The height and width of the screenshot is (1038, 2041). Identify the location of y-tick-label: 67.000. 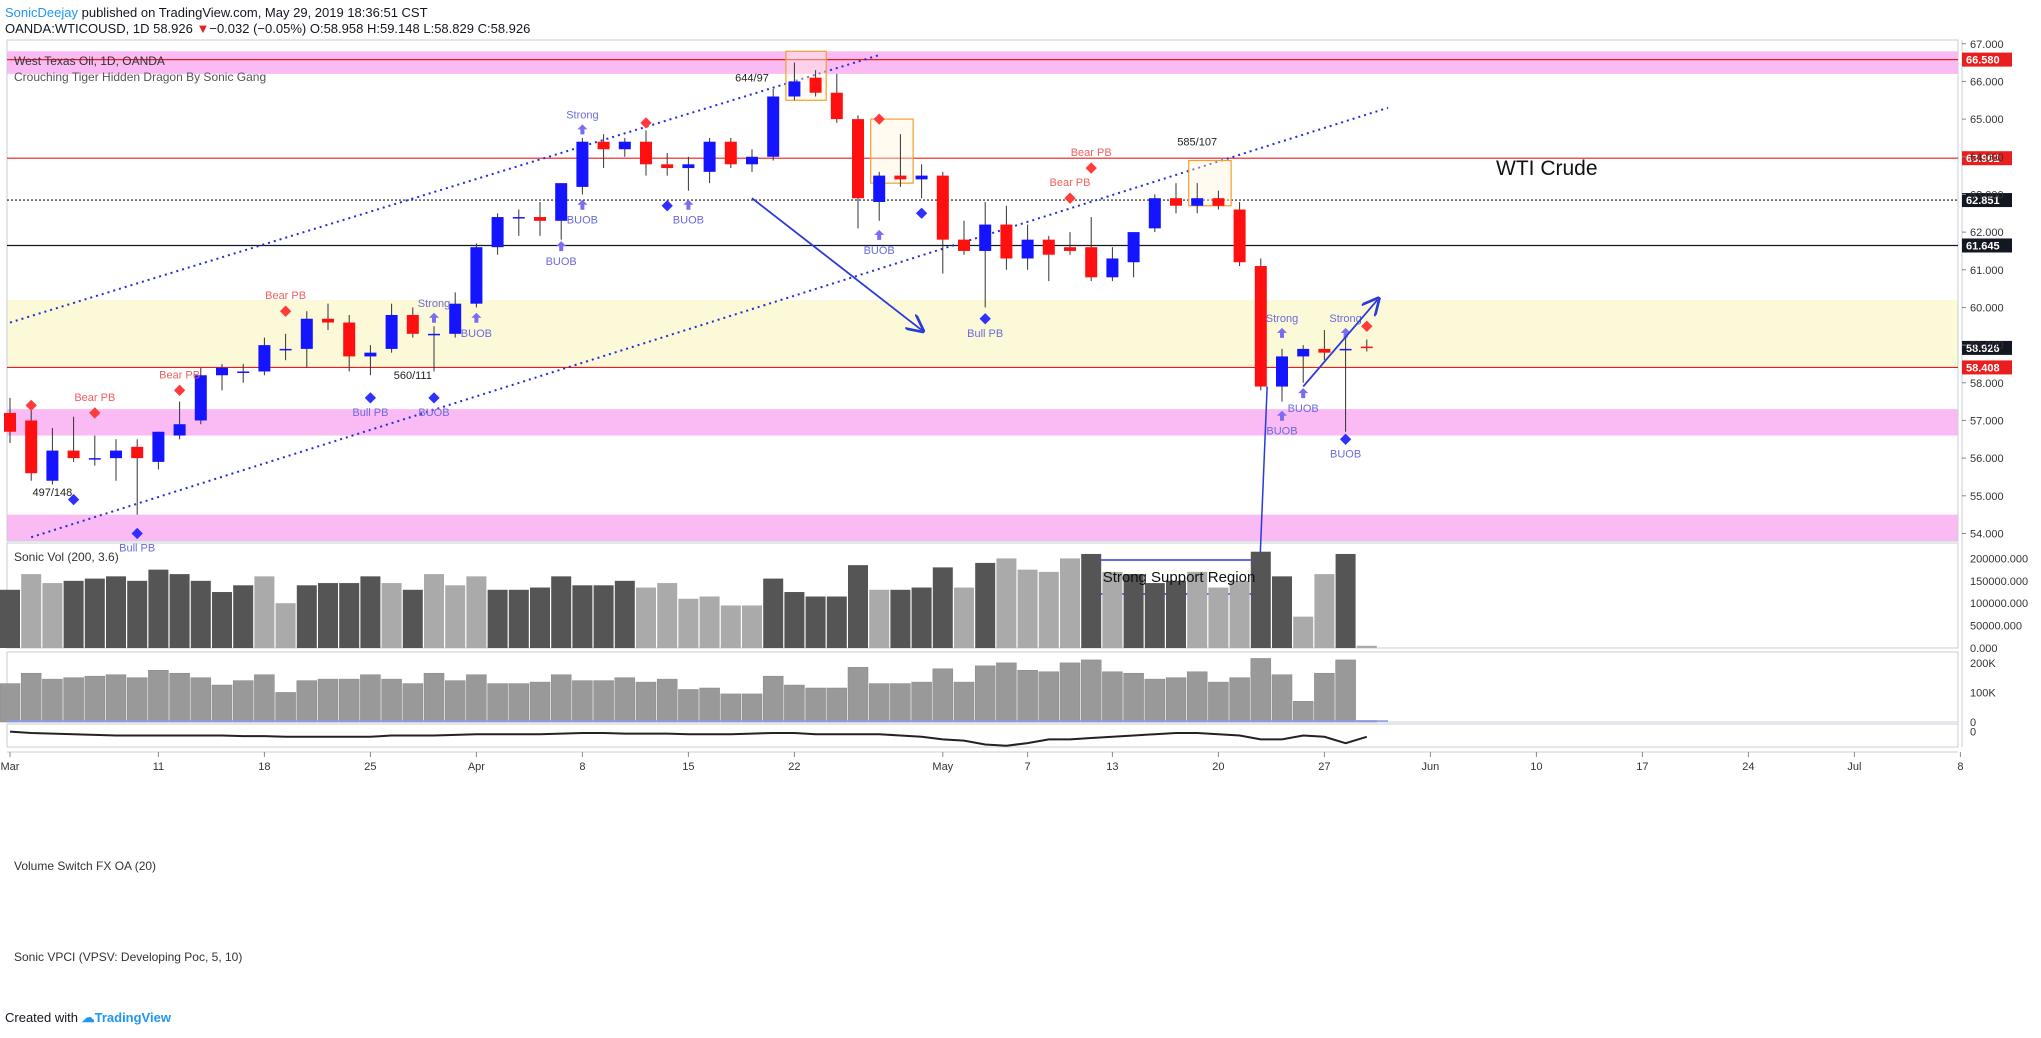
(1987, 45).